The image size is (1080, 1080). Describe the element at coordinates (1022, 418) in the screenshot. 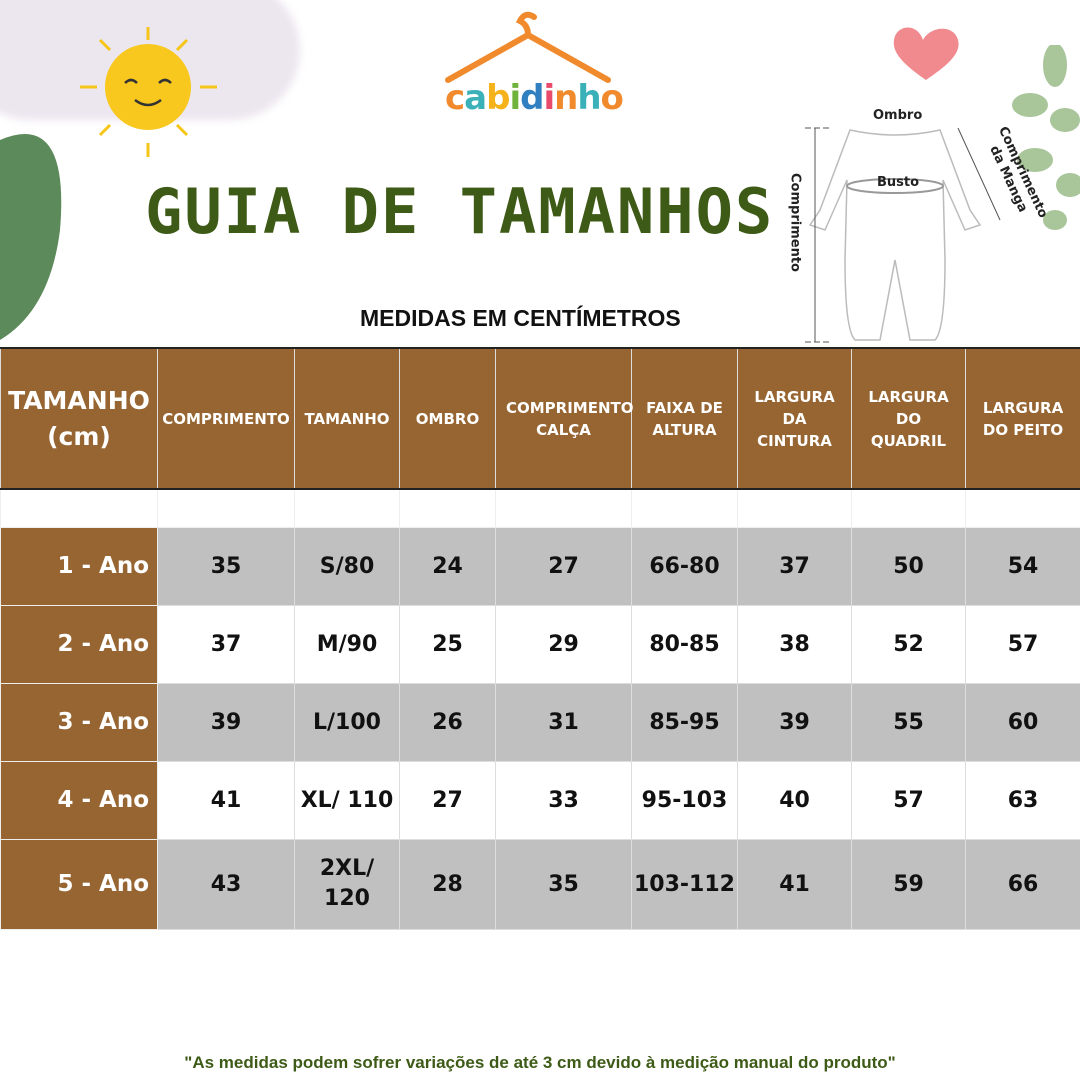

I see `column-header: LARGURA DO PEITO` at that location.